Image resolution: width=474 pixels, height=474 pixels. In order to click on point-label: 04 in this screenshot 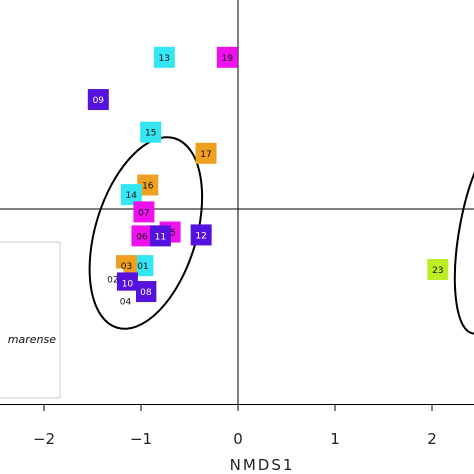, I will do `click(126, 303)`.